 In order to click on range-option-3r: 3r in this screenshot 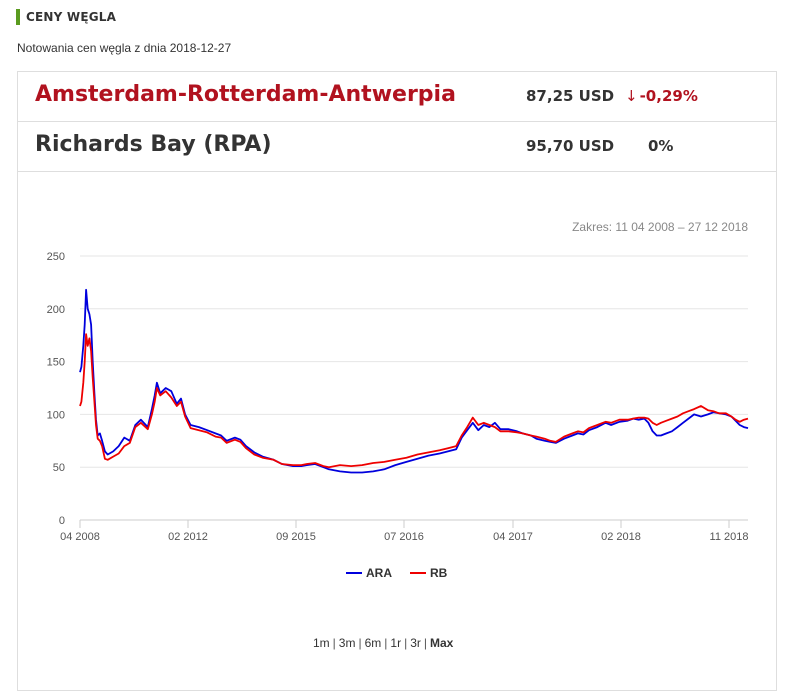, I will do `click(415, 643)`.